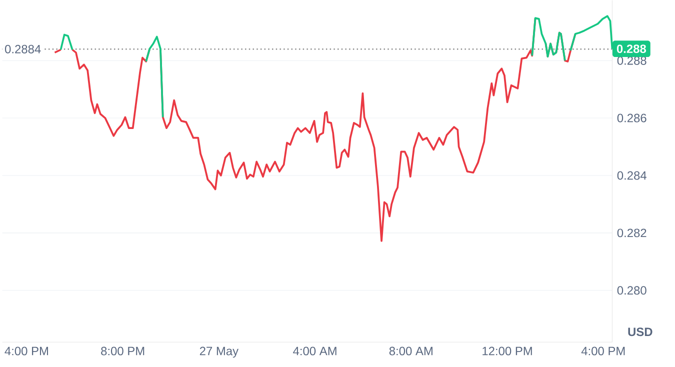 This screenshot has height=367, width=675. Describe the element at coordinates (507, 351) in the screenshot. I see `x-tick-label: 12:00 PM` at that location.